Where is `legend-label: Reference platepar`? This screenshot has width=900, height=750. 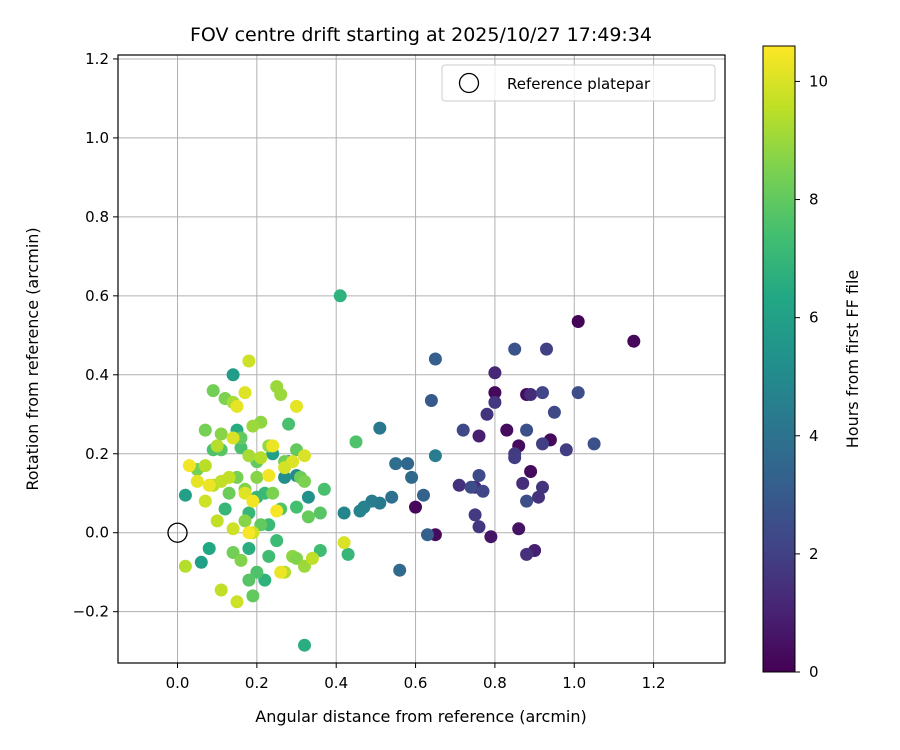 legend-label: Reference platepar is located at coordinates (579, 84).